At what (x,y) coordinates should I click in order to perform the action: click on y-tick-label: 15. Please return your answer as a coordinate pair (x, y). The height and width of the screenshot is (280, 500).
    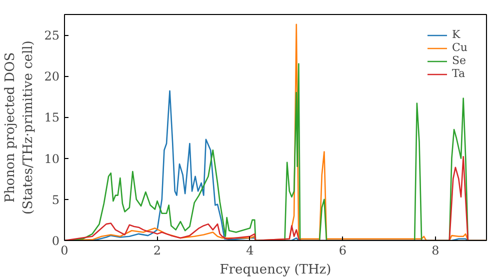
    Looking at the image, I should click on (52, 117).